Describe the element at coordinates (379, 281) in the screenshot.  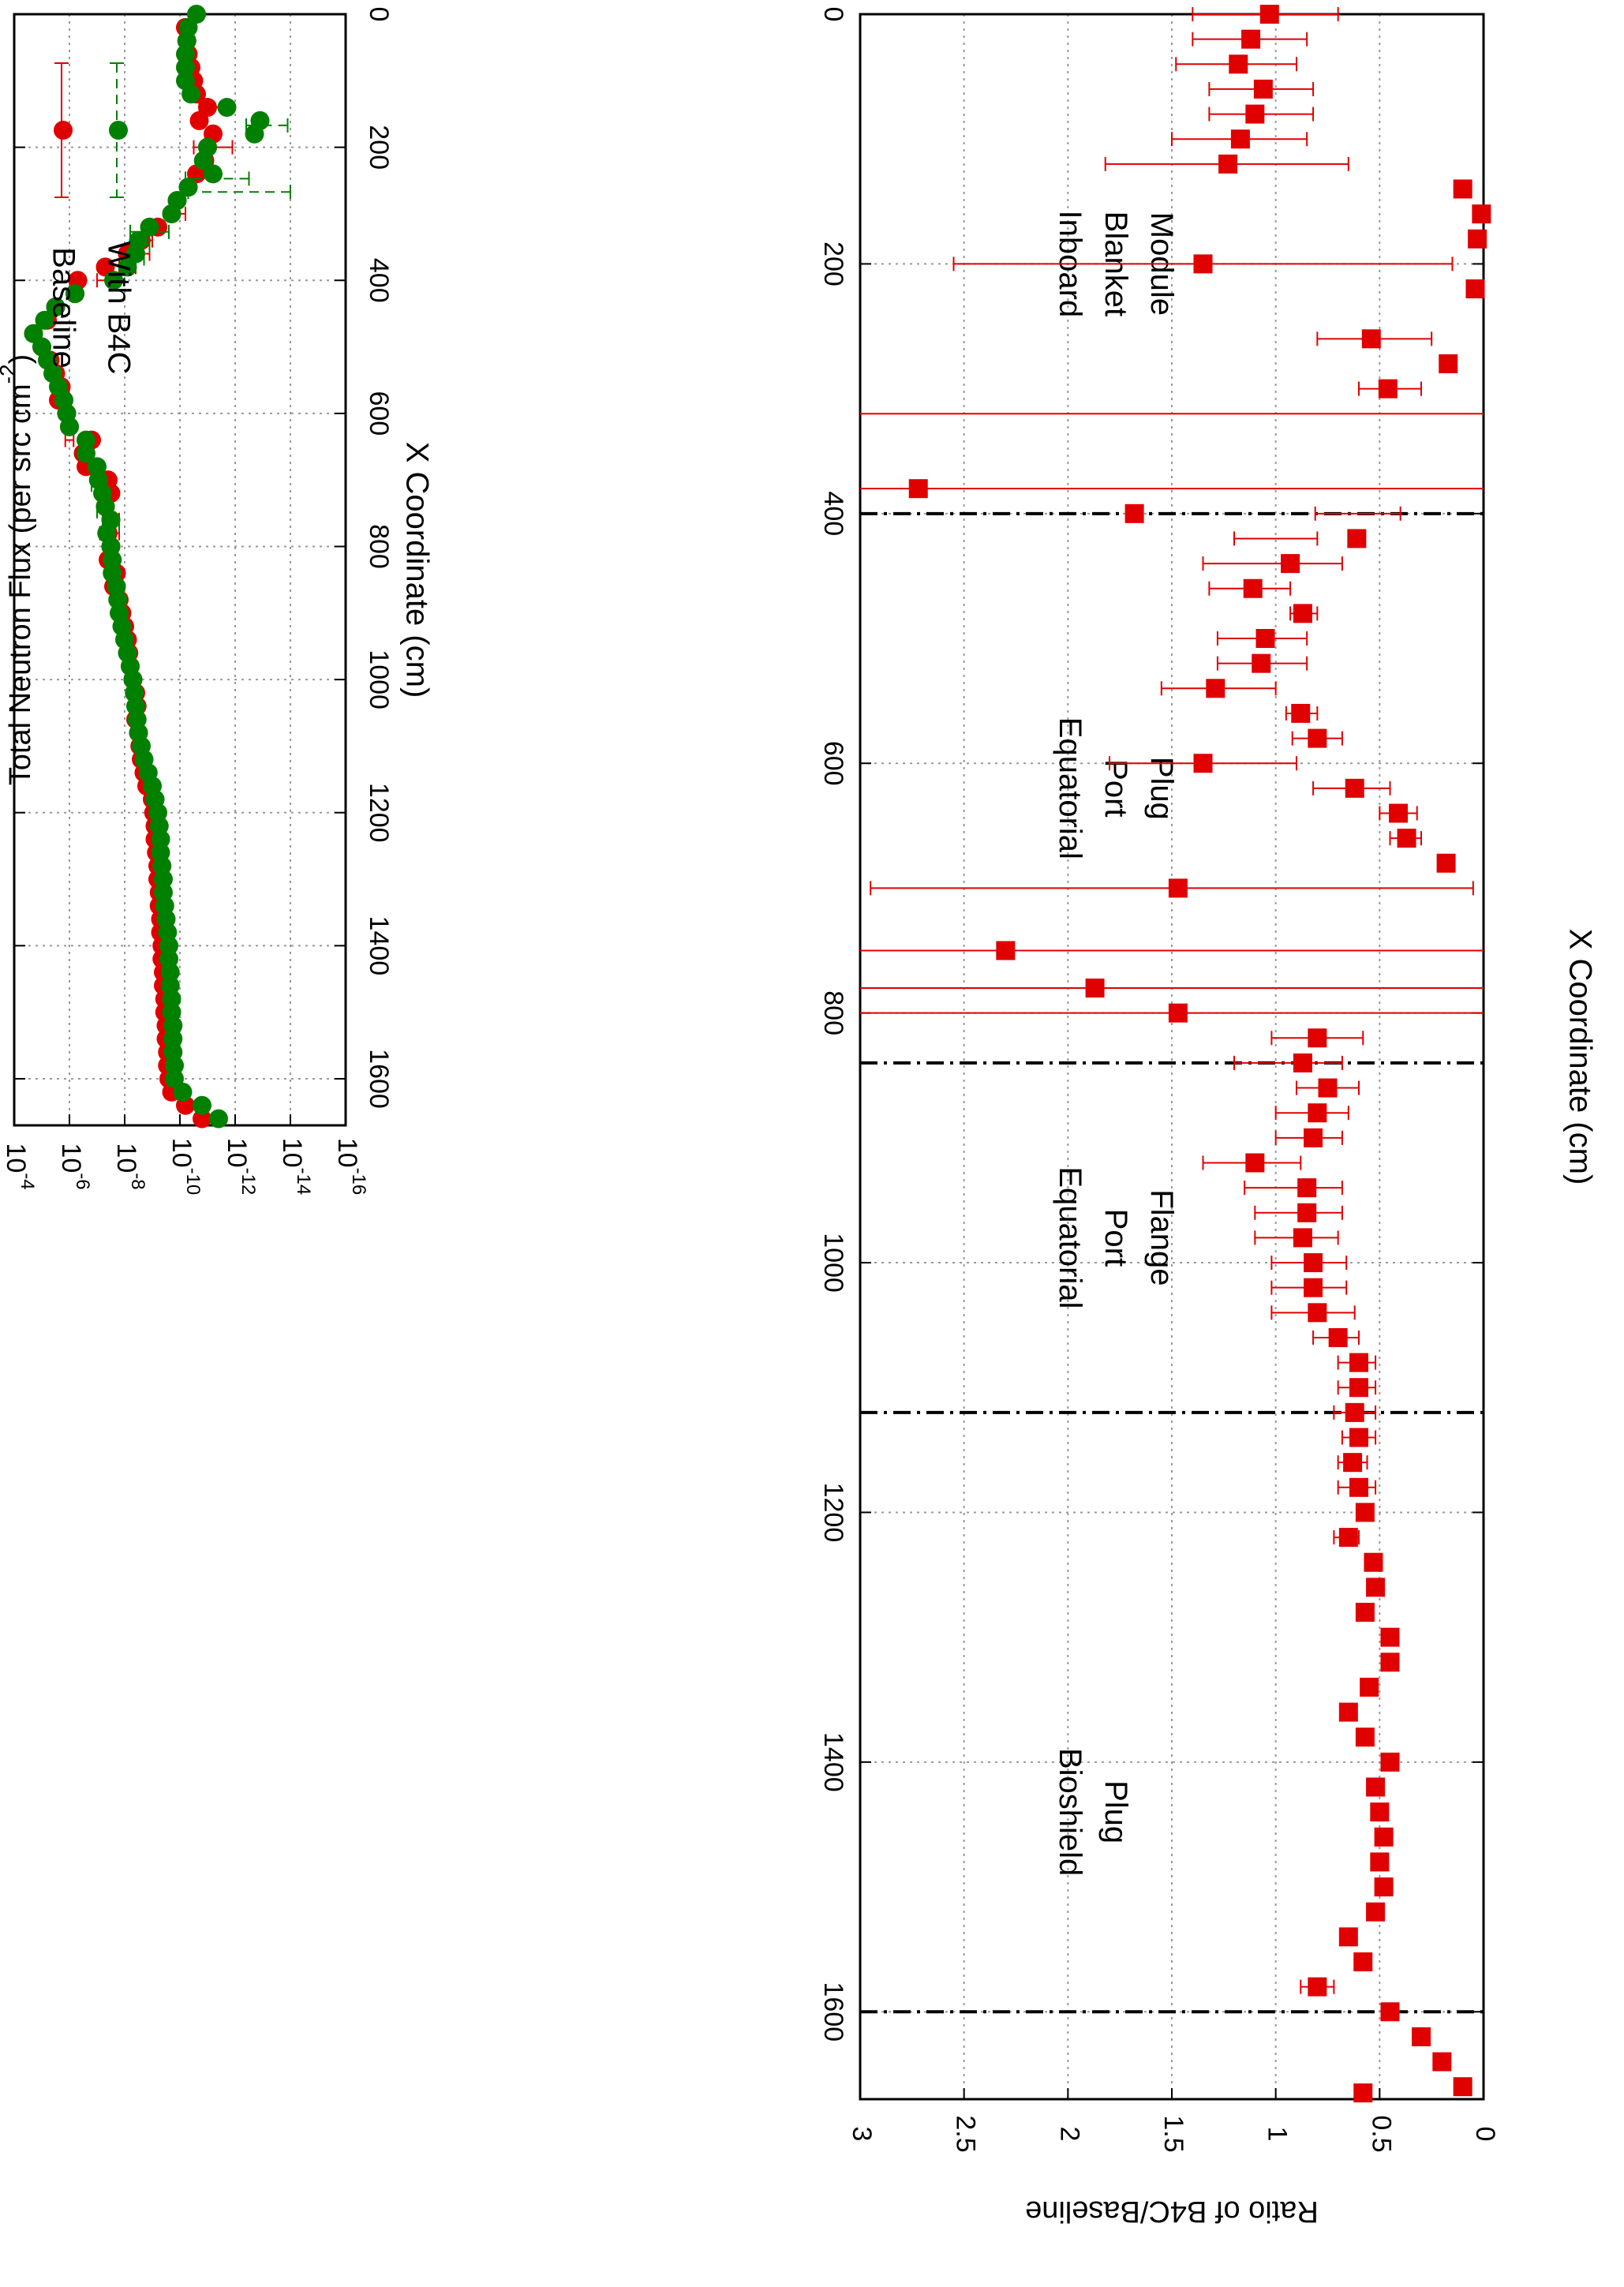
I see `x-tick-label: 400` at that location.